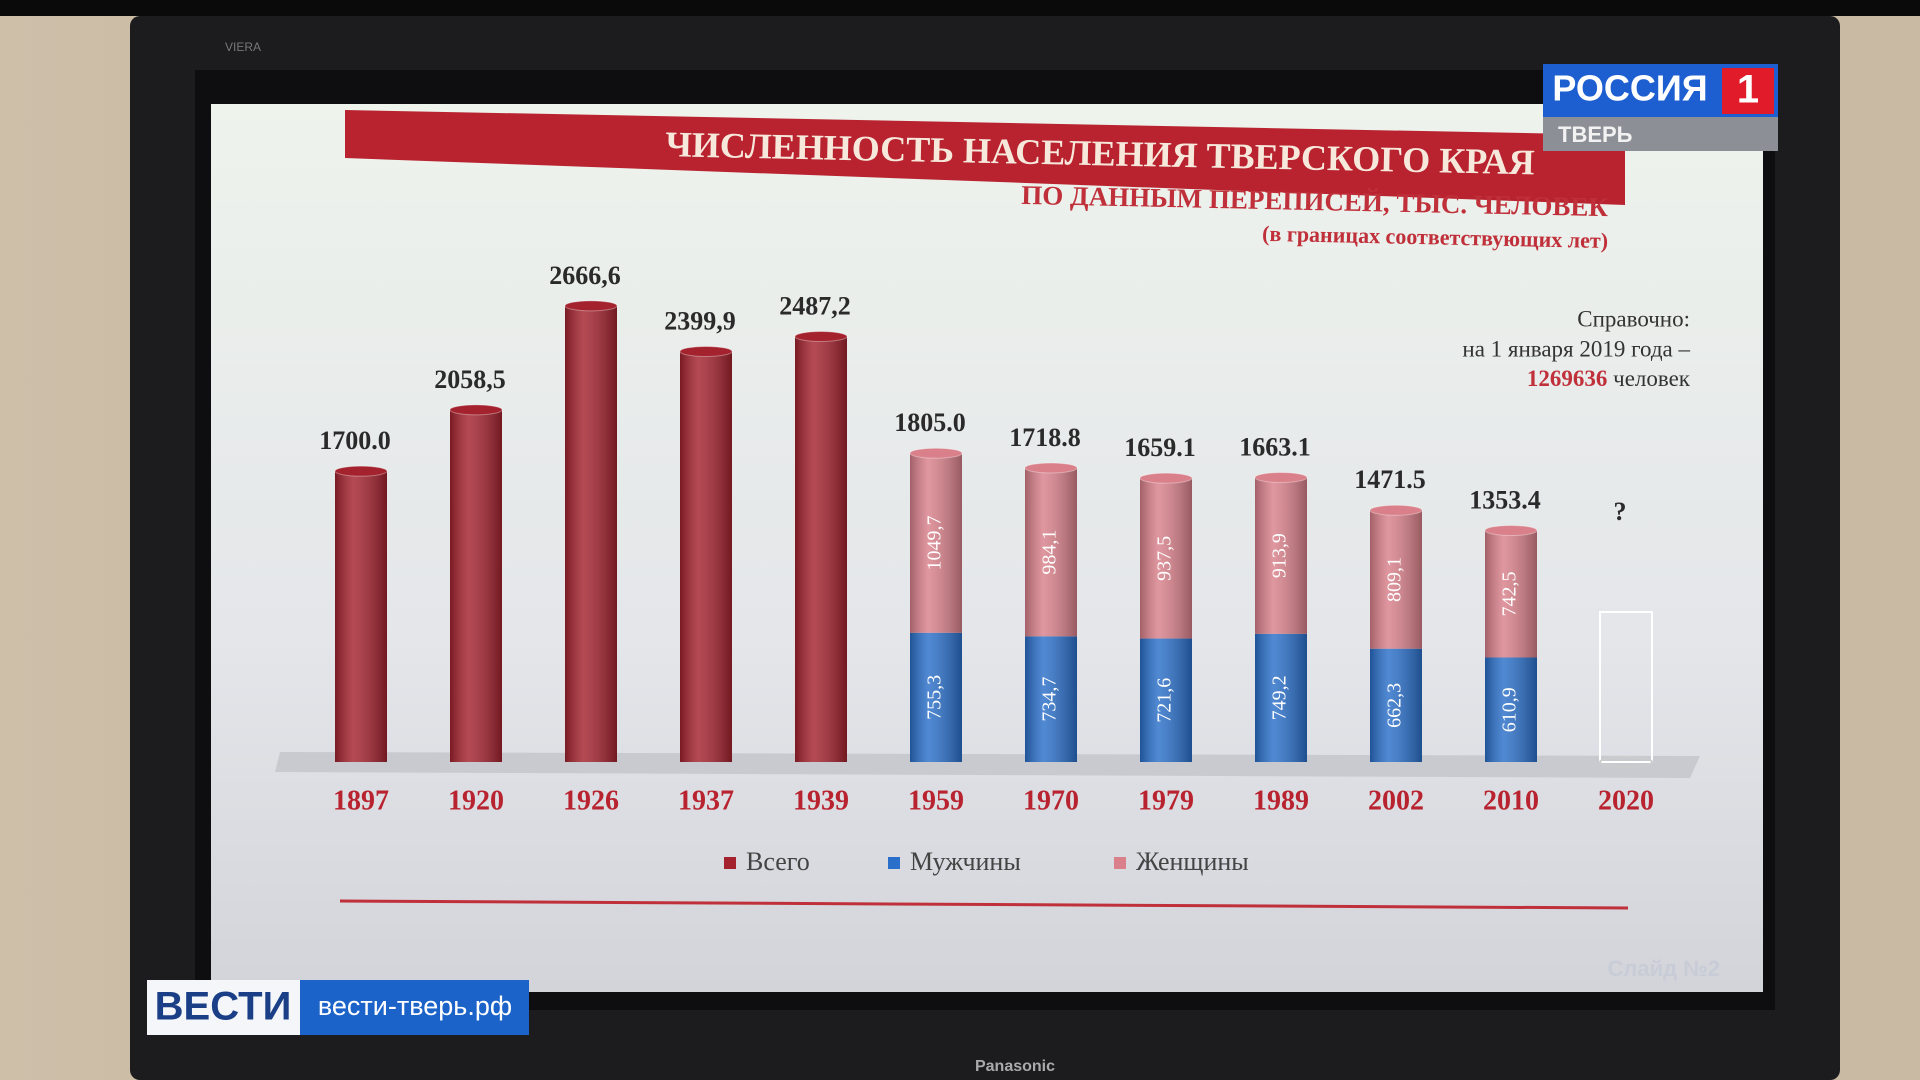 This screenshot has width=1920, height=1080. What do you see at coordinates (1576, 348) in the screenshot?
I see `note-line: на 1 января 2019 года –` at bounding box center [1576, 348].